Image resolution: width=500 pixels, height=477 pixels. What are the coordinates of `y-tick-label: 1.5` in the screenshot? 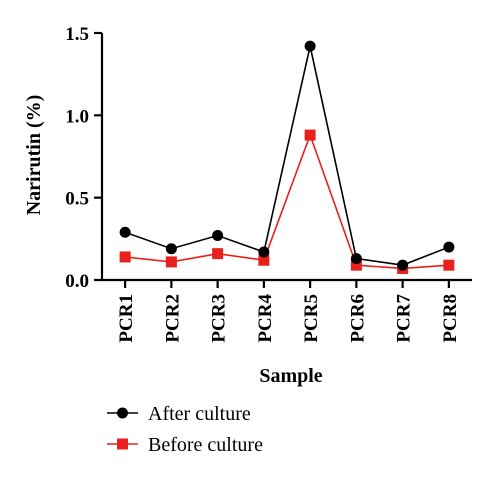 It's located at (77, 34).